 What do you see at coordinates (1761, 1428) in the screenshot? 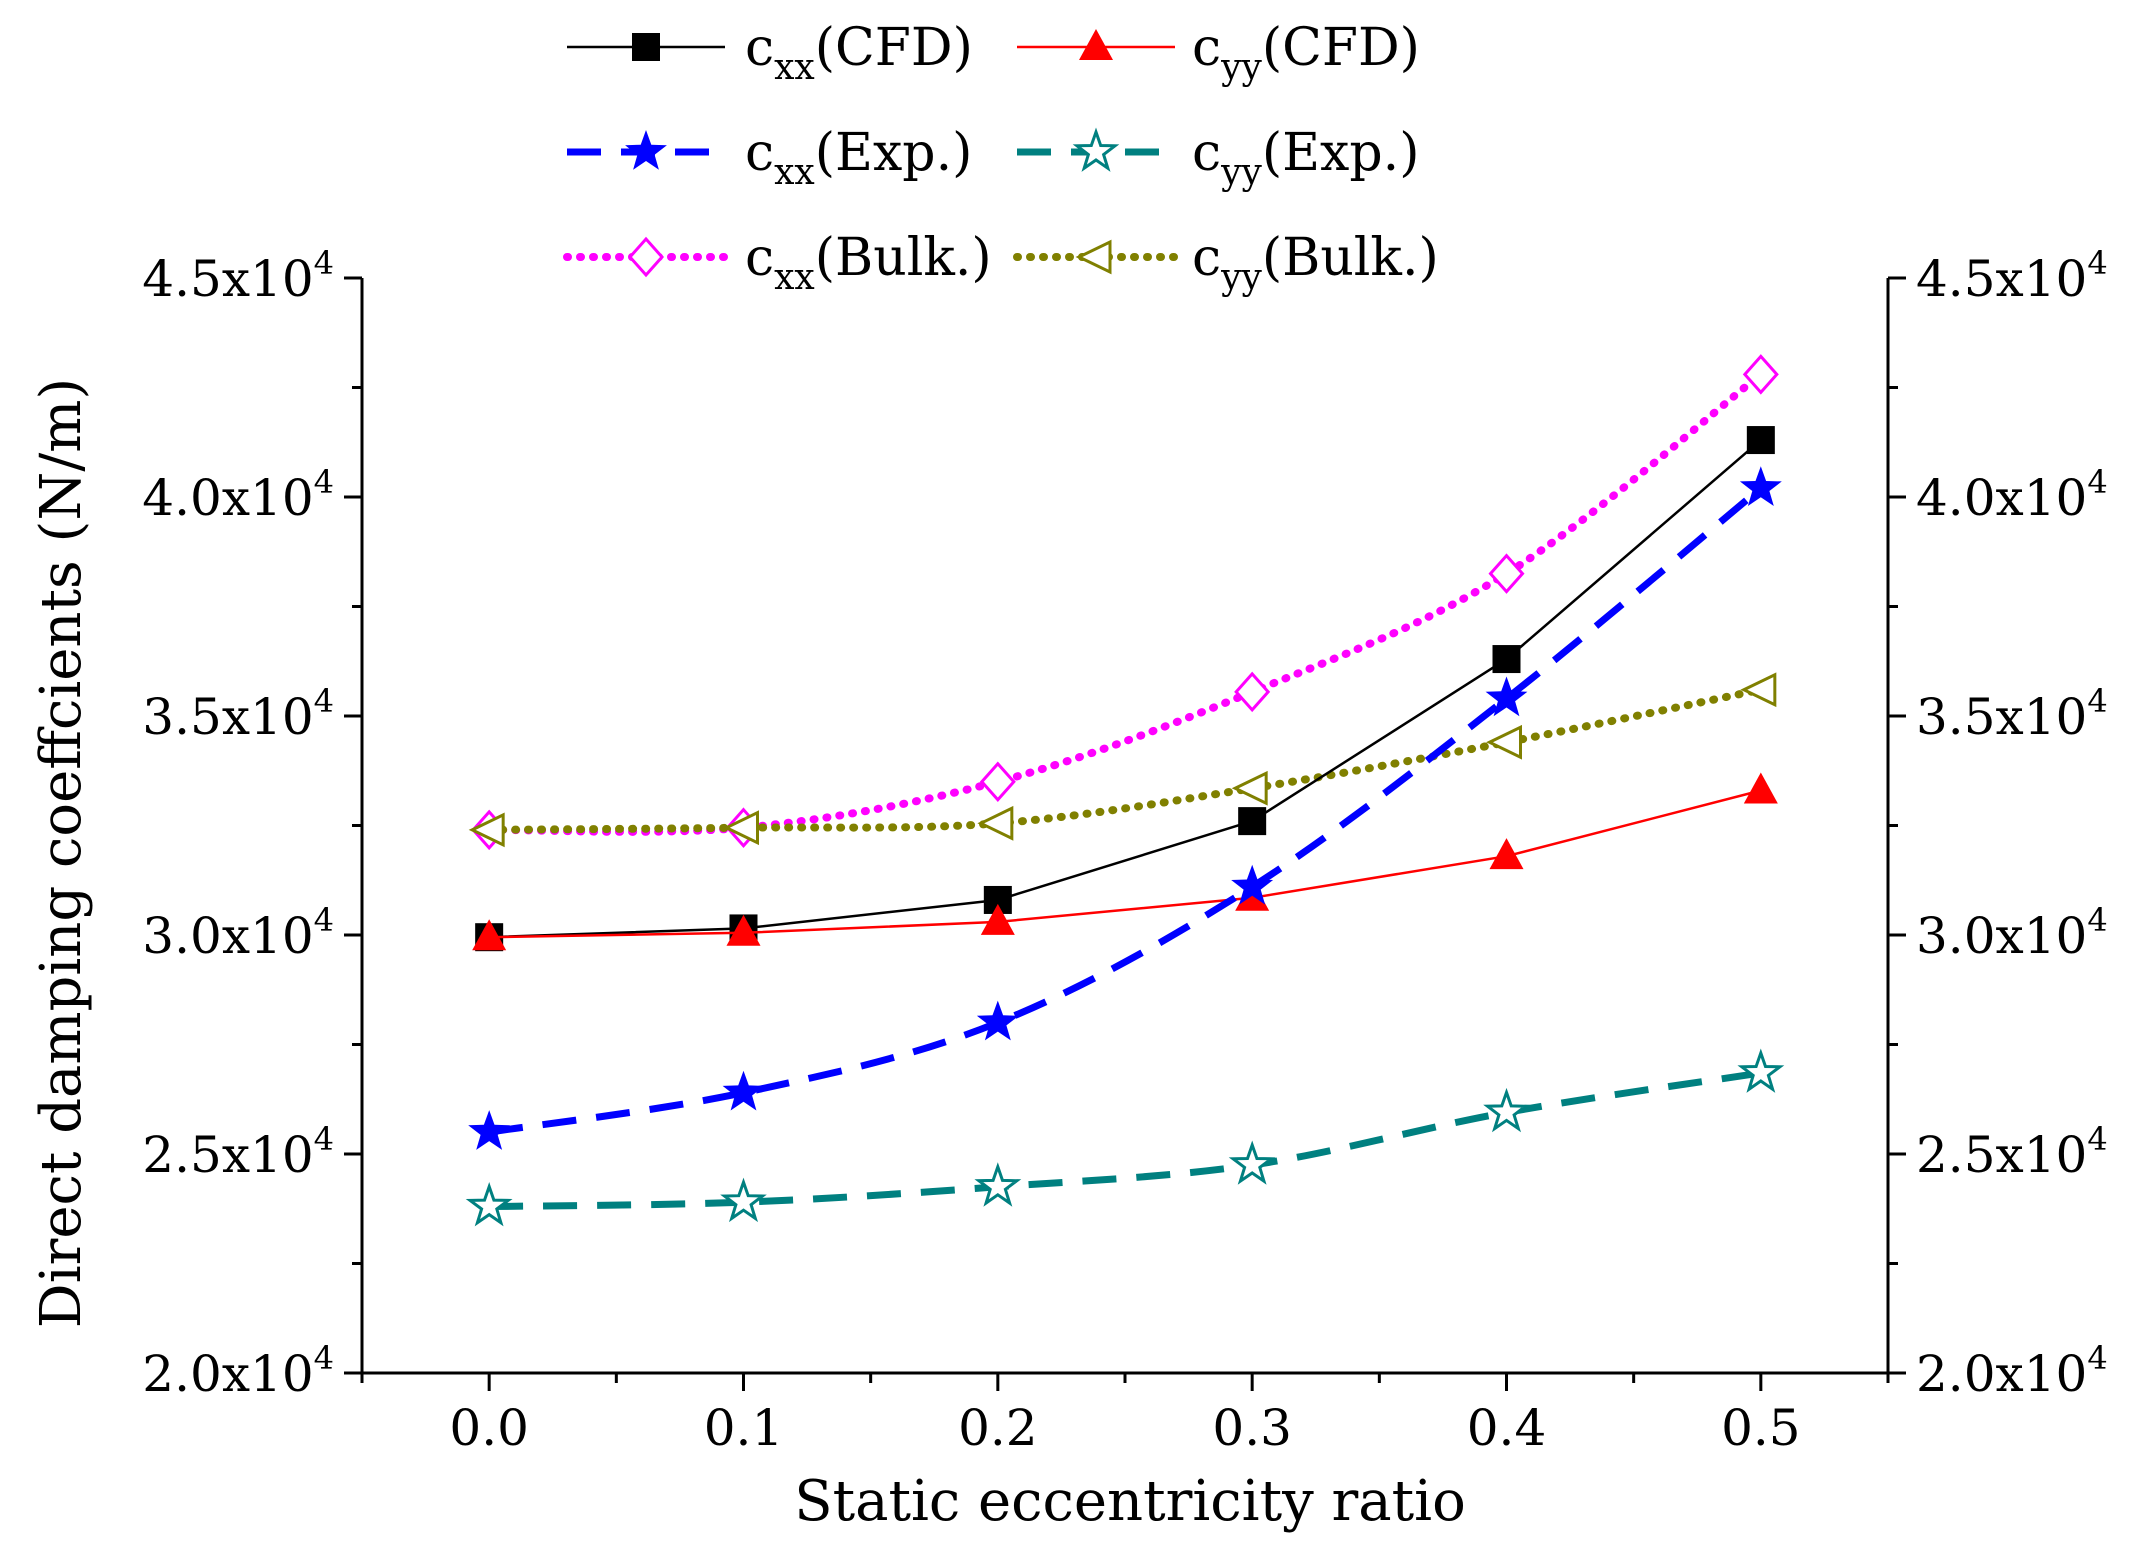
I see `x-tick-label: 0.5` at bounding box center [1761, 1428].